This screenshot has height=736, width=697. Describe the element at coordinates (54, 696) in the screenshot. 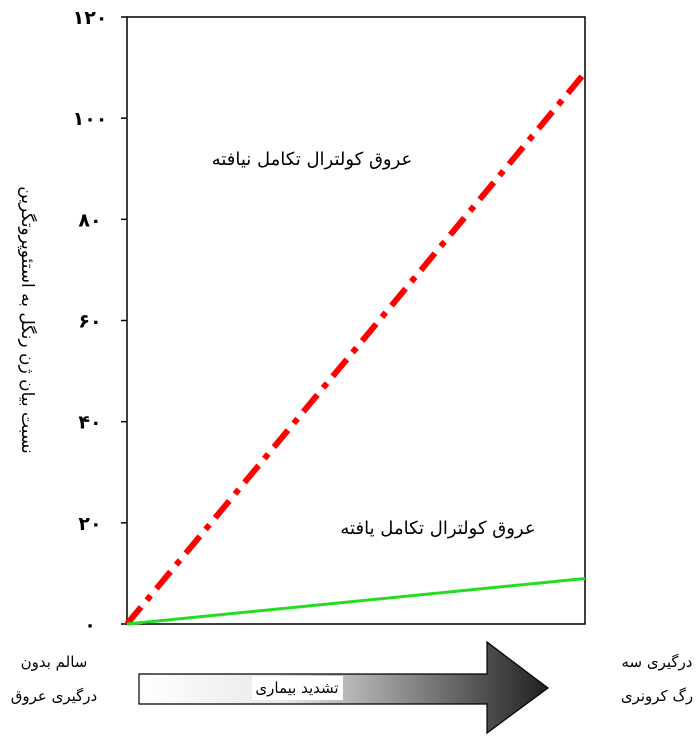

I see `x-start-label-line2: درگیری عروق` at that location.